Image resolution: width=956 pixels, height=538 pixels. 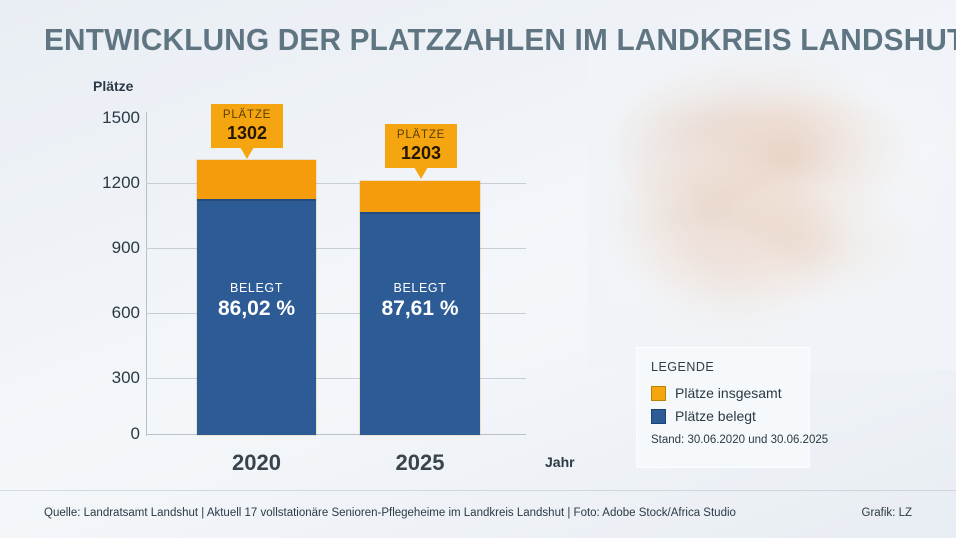 What do you see at coordinates (146, 274) in the screenshot?
I see `y-axis-line` at bounding box center [146, 274].